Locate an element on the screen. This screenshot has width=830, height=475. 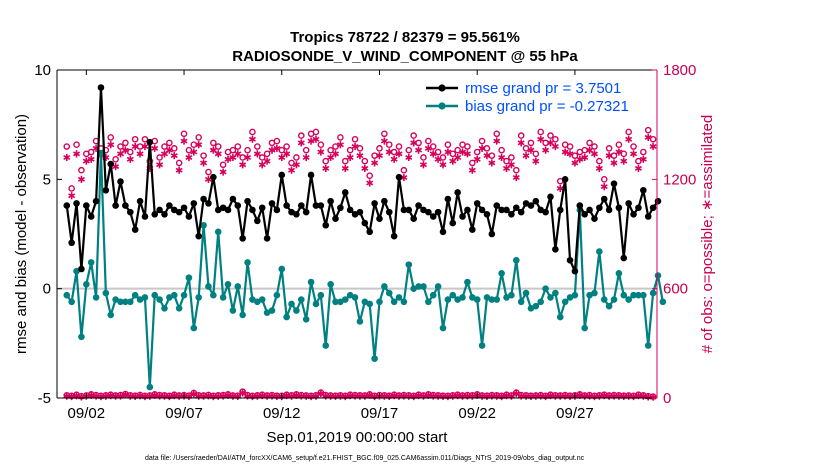
y-right-tick-label: 1200 is located at coordinates (679, 179).